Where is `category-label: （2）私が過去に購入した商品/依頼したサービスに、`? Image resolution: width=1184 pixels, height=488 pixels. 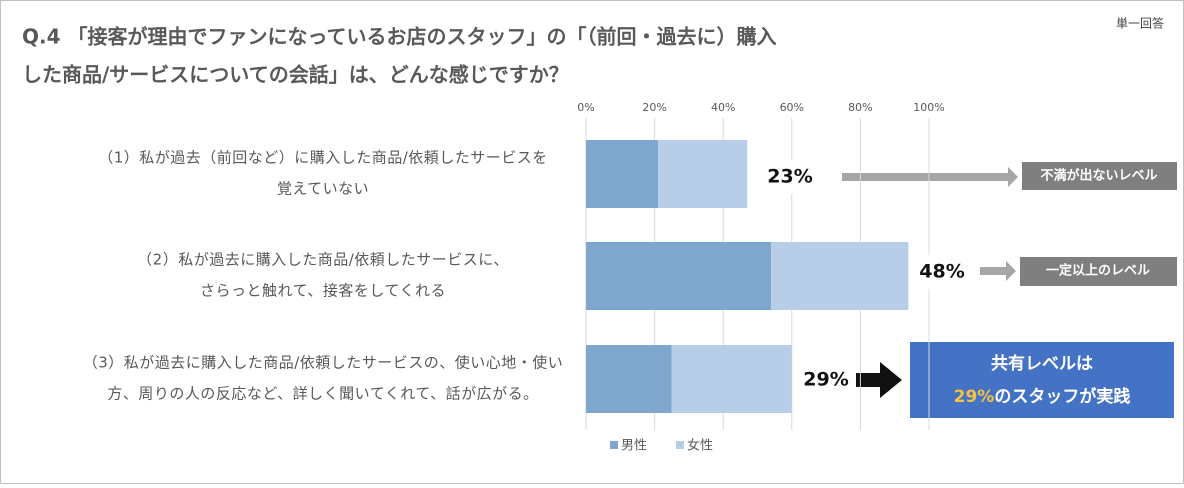
category-label: （2）私が過去に購入した商品/依頼したサービスに、 is located at coordinates (323, 260).